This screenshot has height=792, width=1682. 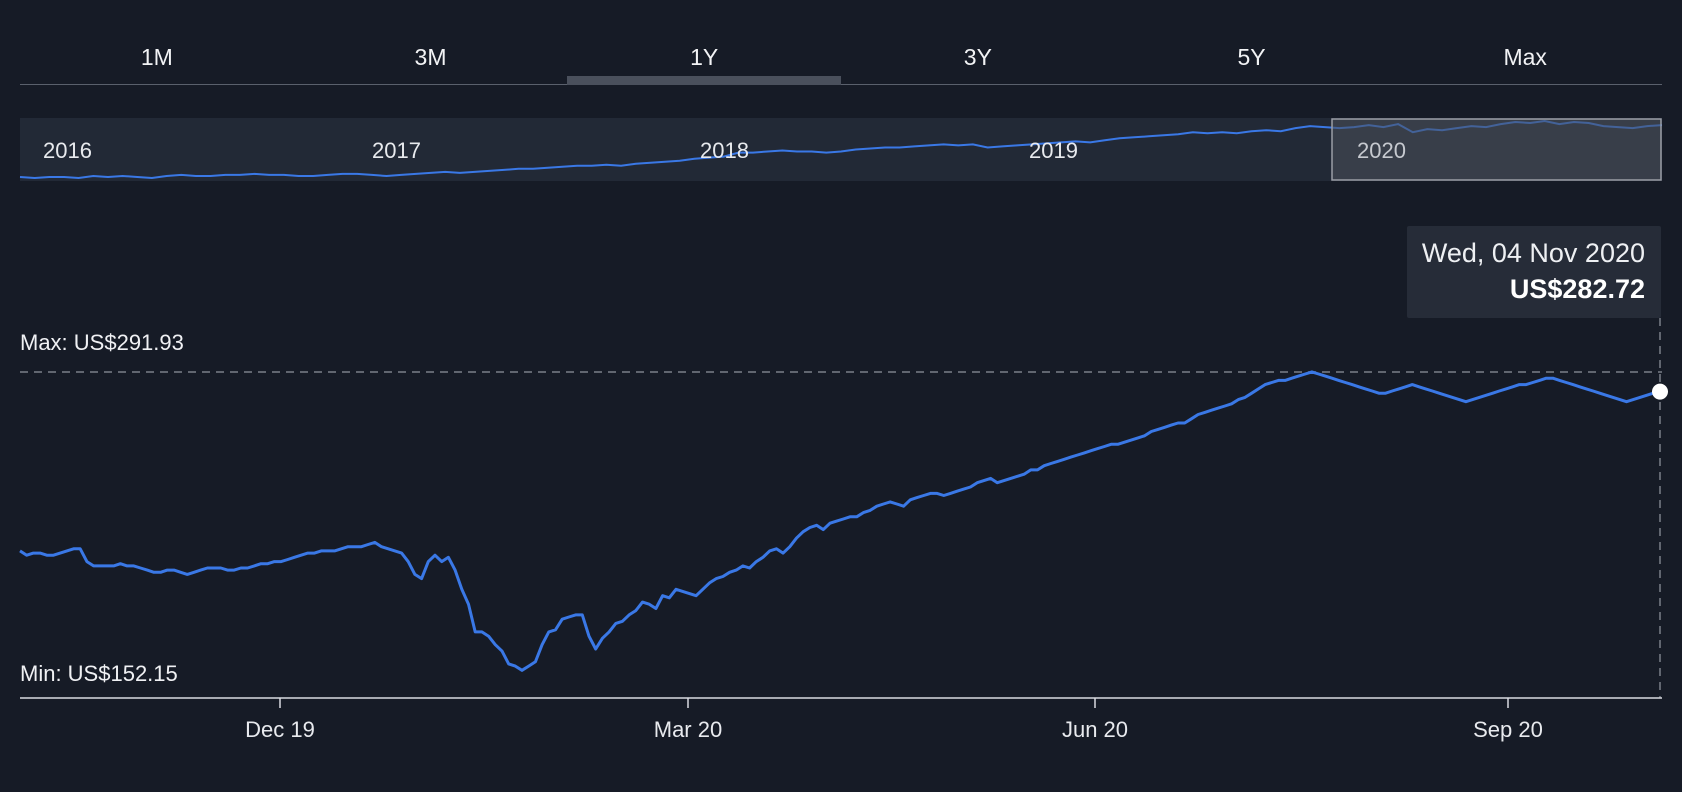 What do you see at coordinates (1525, 57) in the screenshot?
I see `tab-max: Max` at bounding box center [1525, 57].